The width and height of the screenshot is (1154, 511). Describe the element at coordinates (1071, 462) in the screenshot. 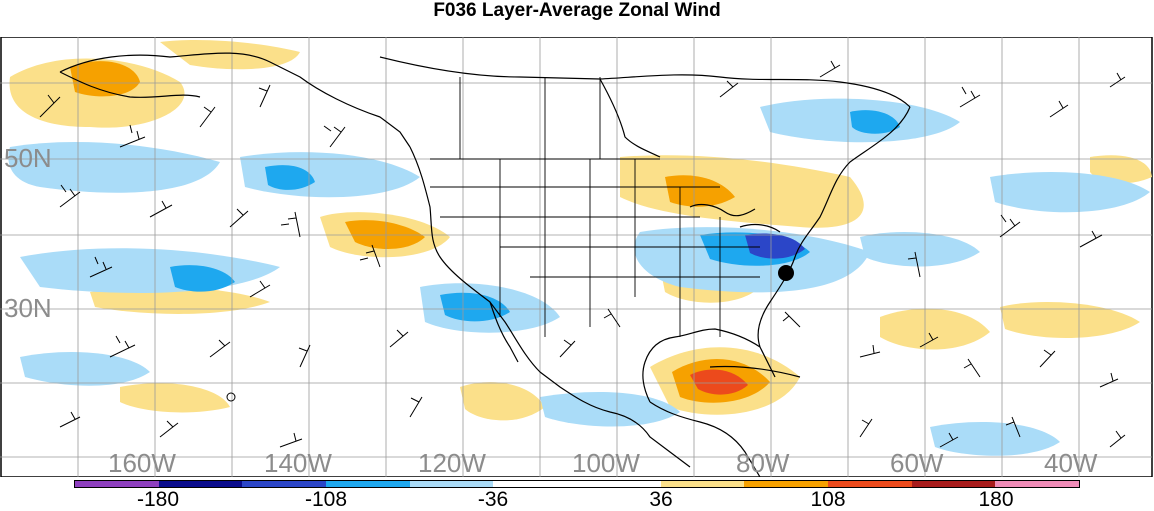

I see `lon-label-40w: 40W` at that location.